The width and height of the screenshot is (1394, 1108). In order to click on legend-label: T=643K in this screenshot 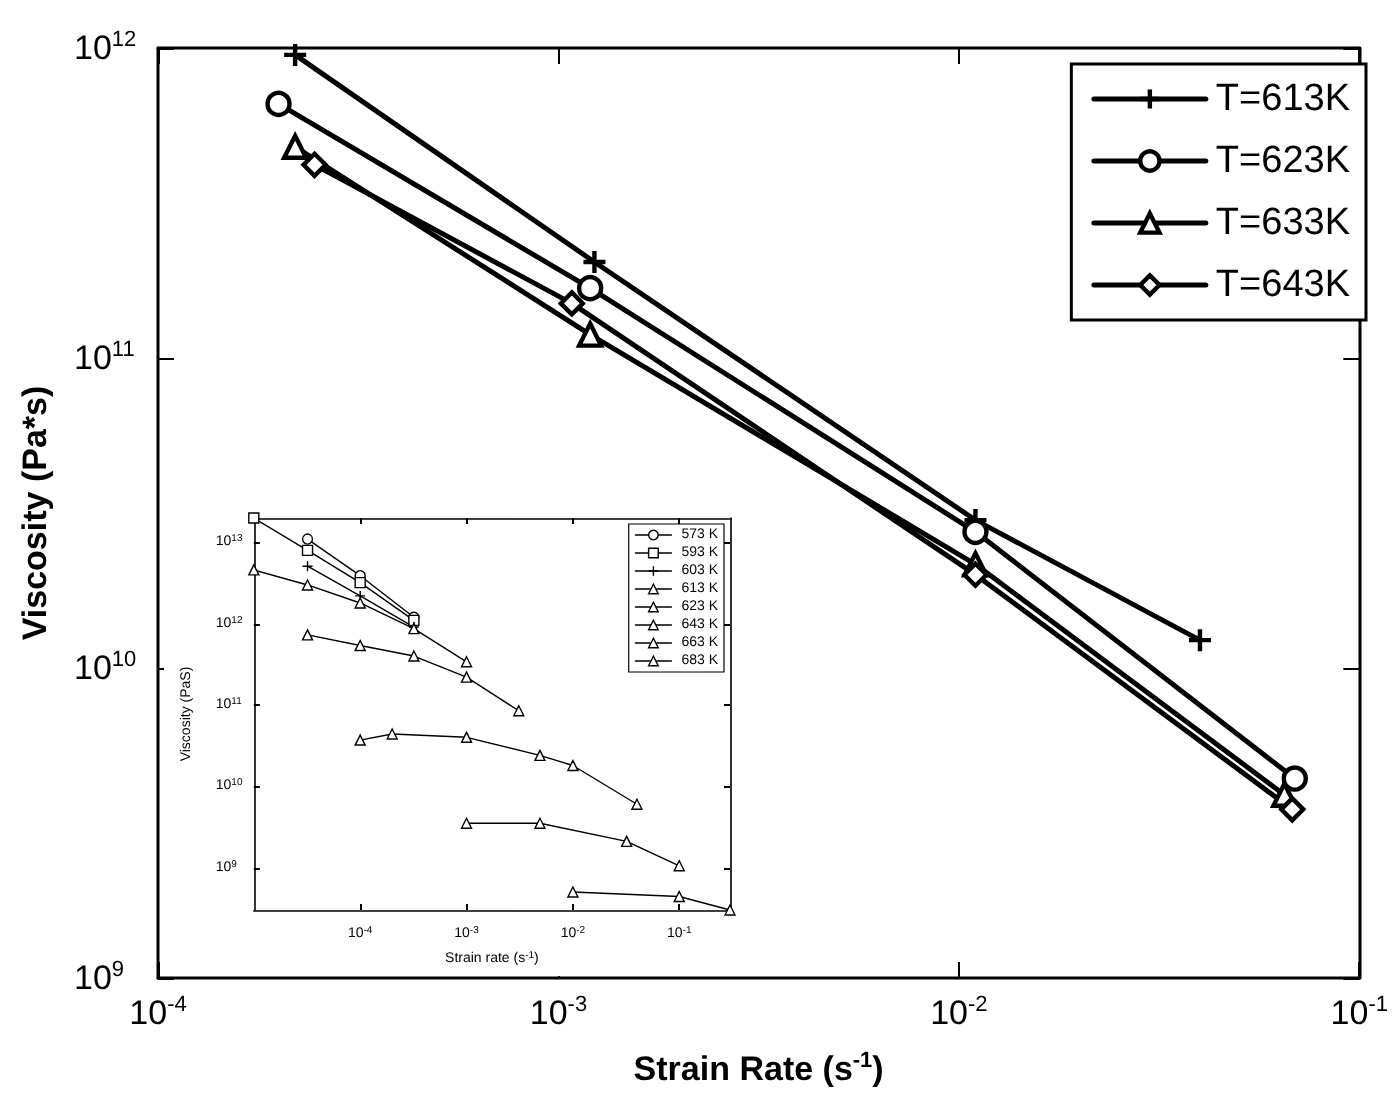, I will do `click(1283, 285)`.